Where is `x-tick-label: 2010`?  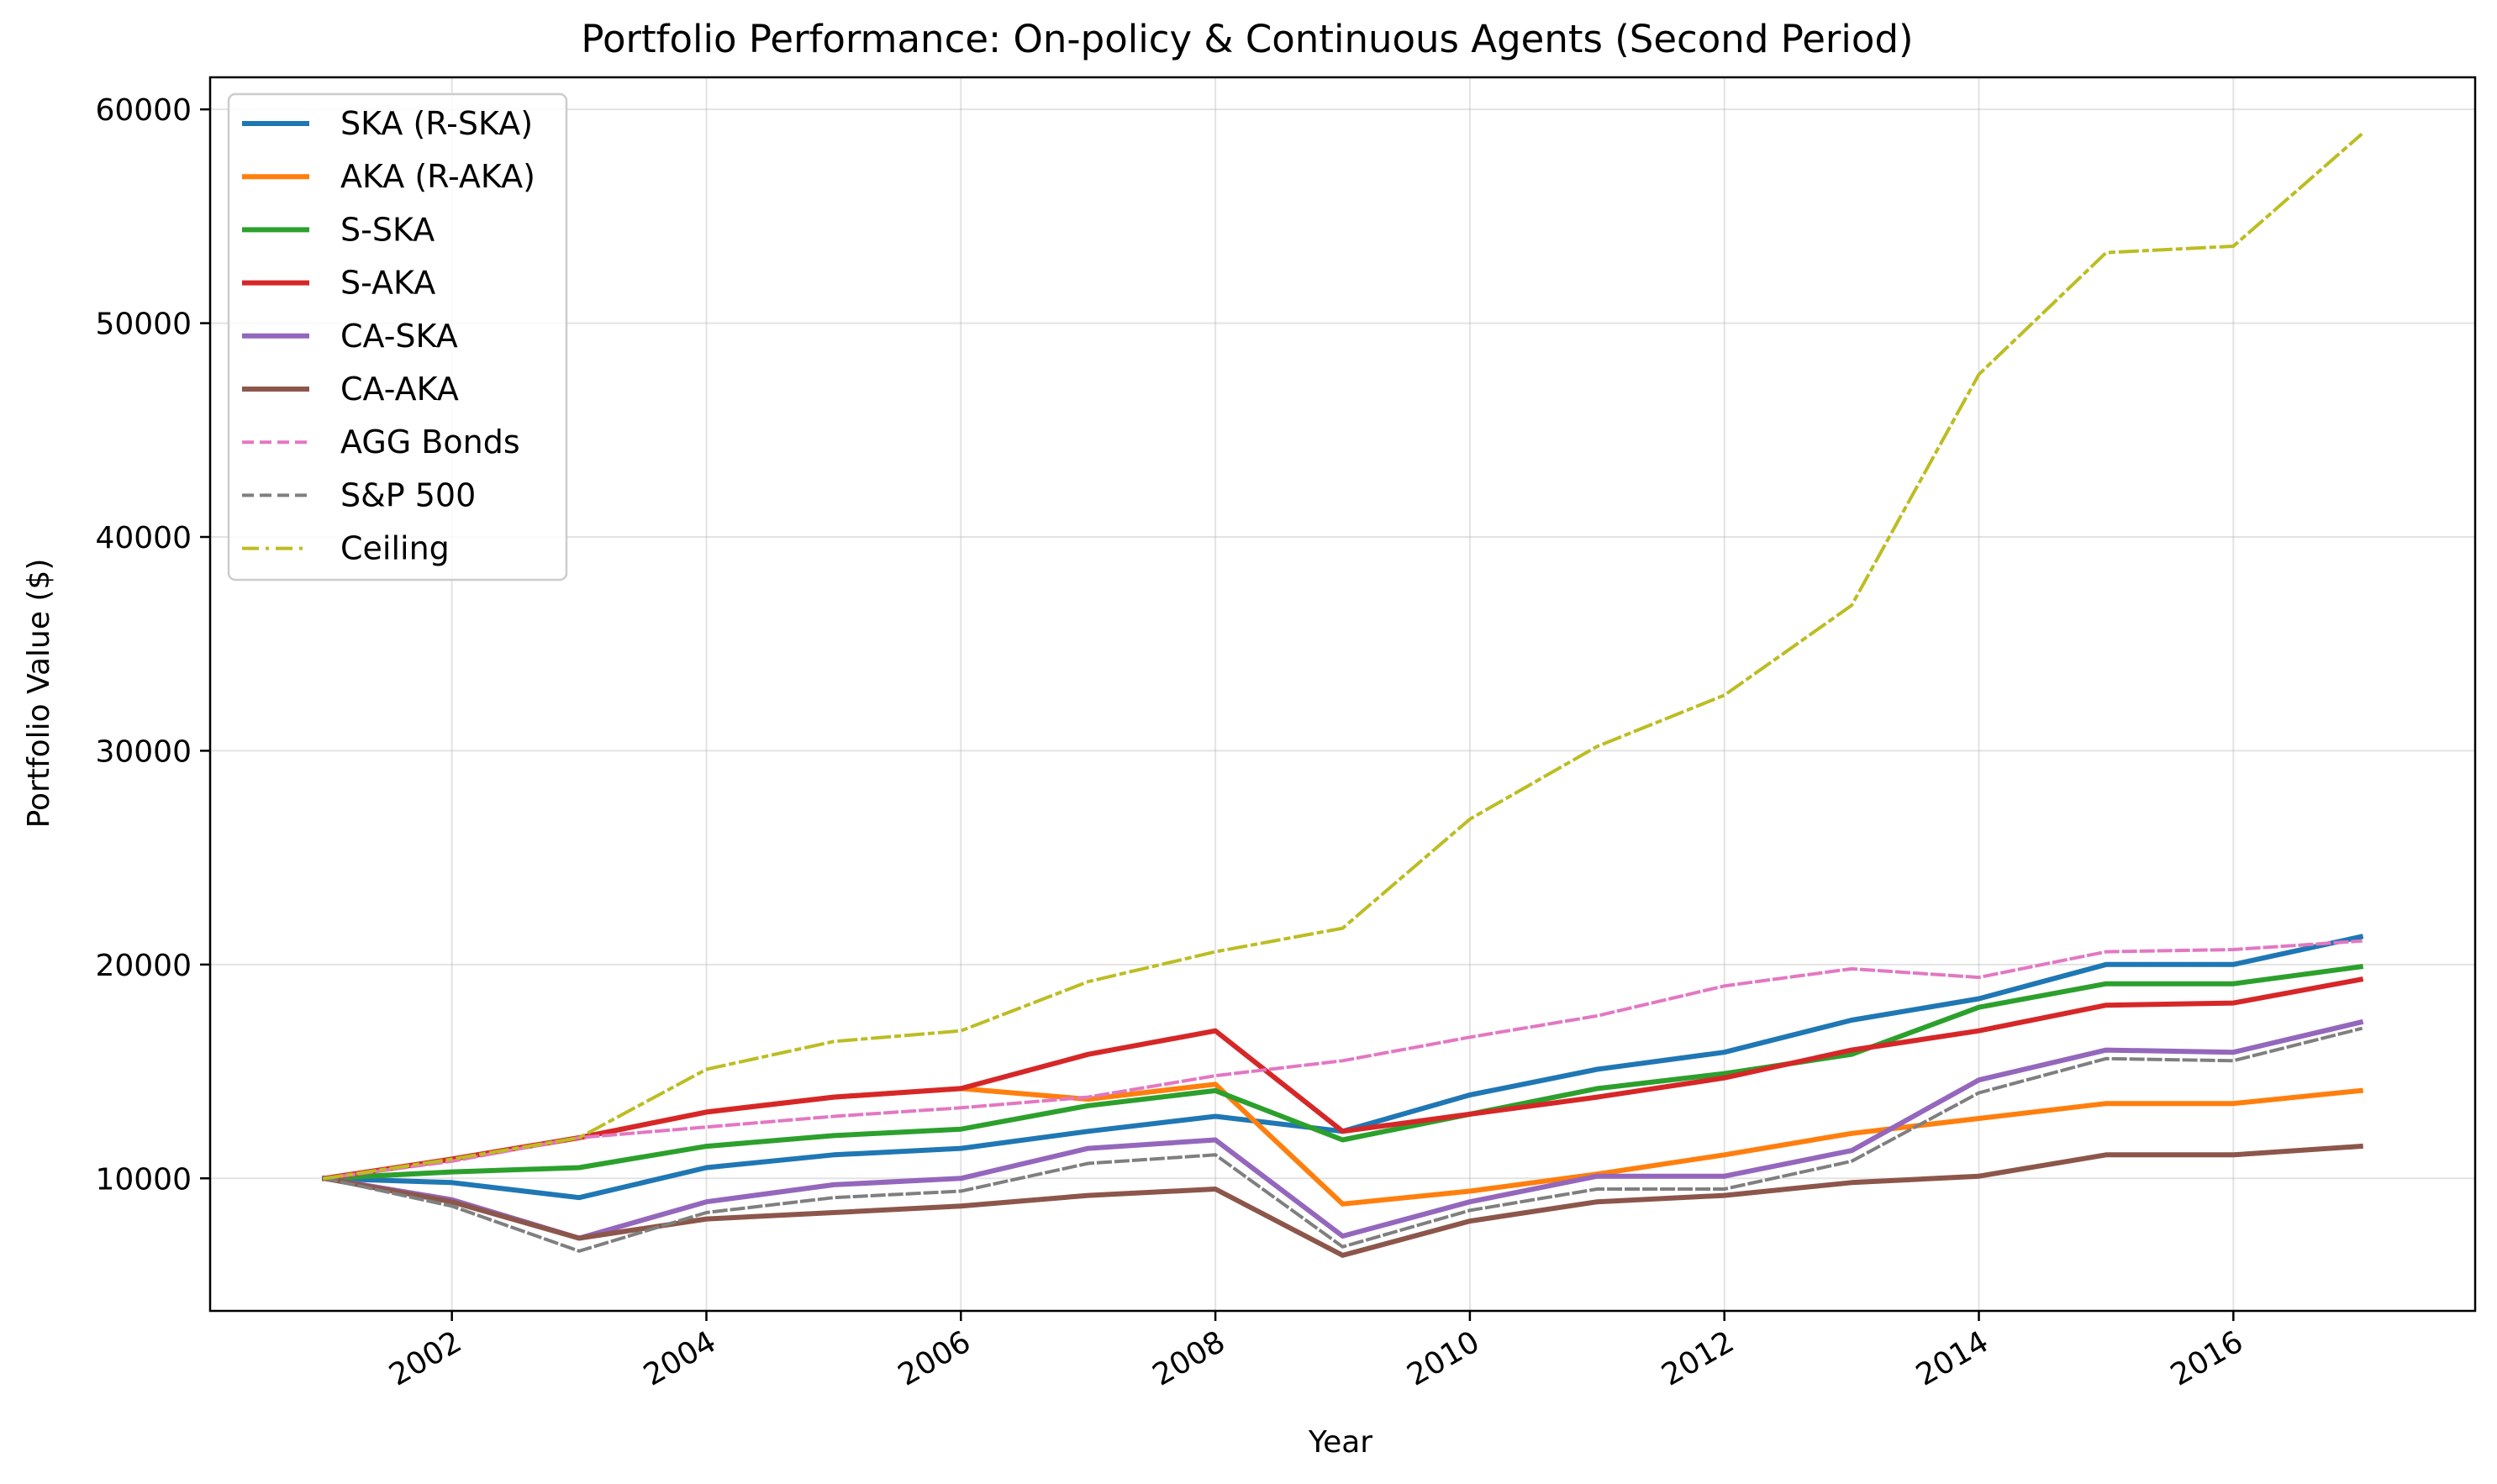
x-tick-label: 2010 is located at coordinates (1444, 1358).